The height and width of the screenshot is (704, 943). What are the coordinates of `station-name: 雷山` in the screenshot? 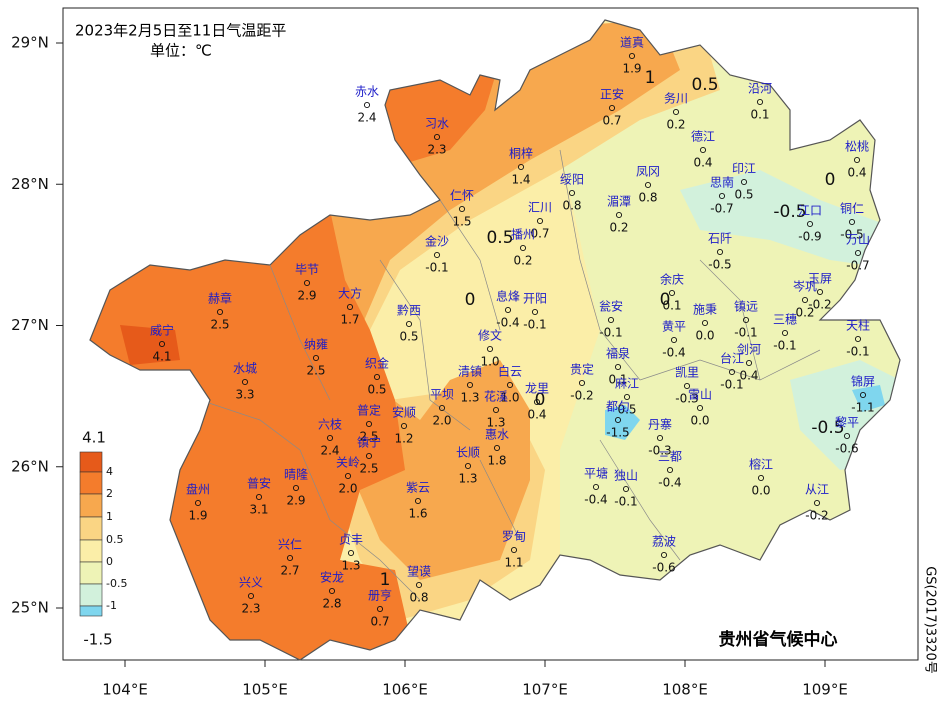 It's located at (700, 395).